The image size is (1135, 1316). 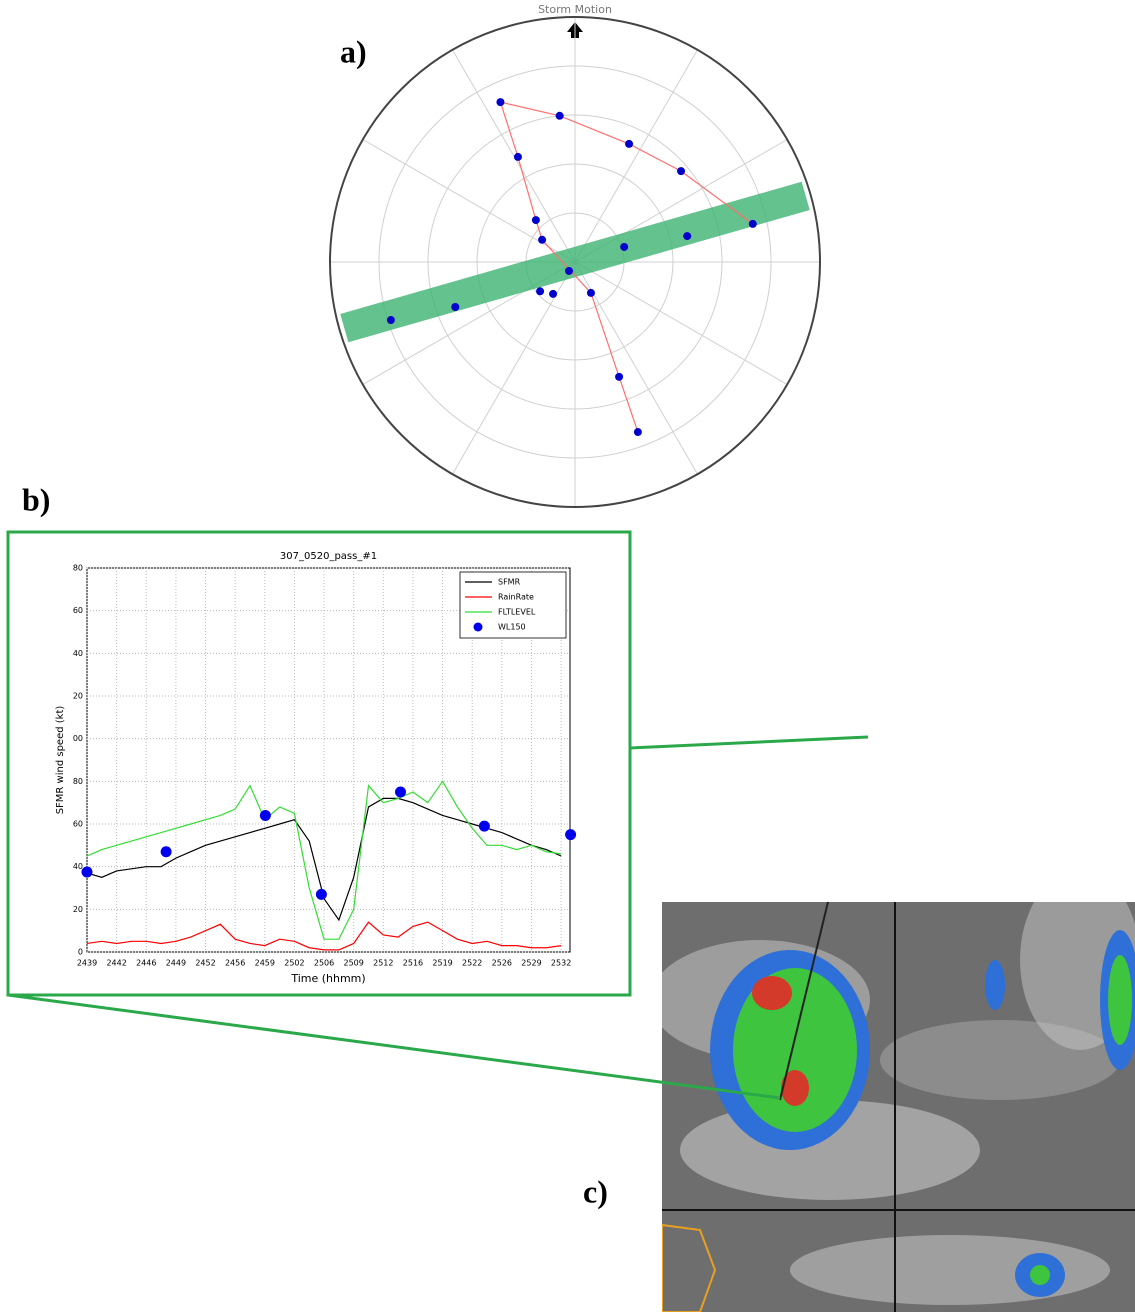 I want to click on fit-band, so click(x=575, y=262).